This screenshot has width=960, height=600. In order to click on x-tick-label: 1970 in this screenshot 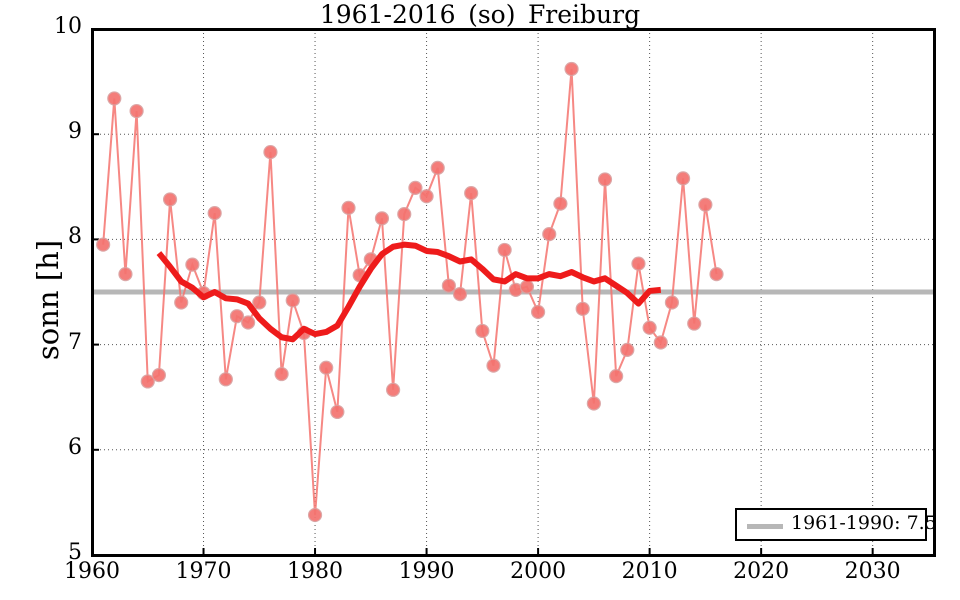, I will do `click(203, 571)`.